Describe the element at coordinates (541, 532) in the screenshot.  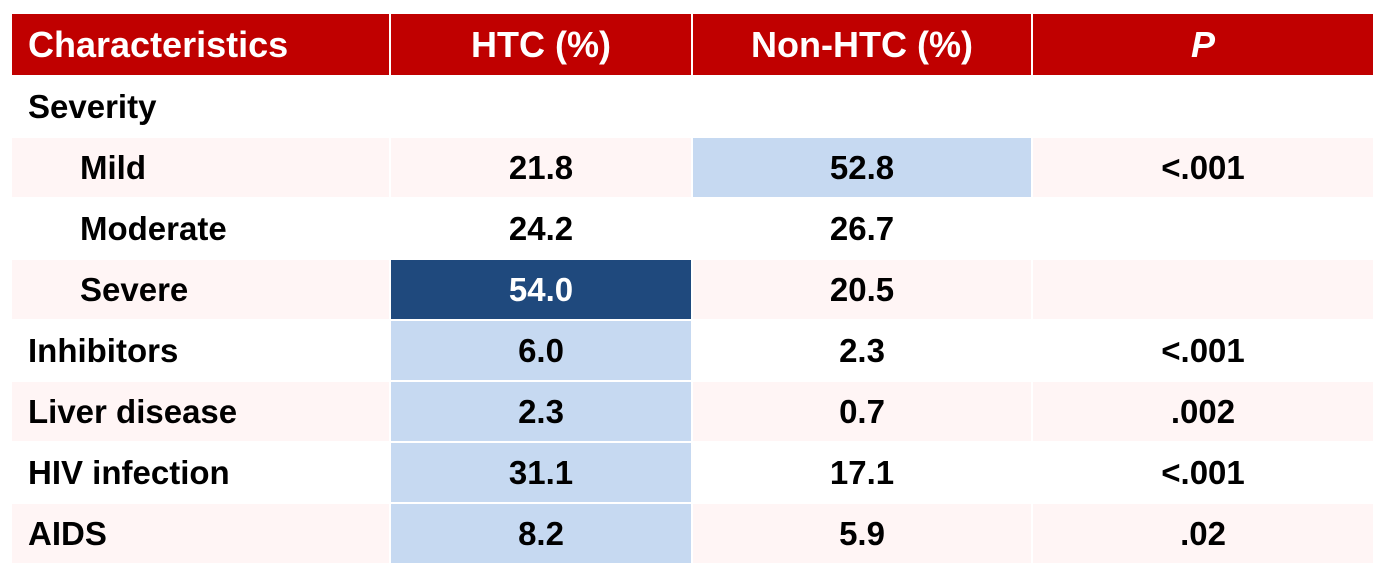
I see `cell-htc: 8.2` at that location.